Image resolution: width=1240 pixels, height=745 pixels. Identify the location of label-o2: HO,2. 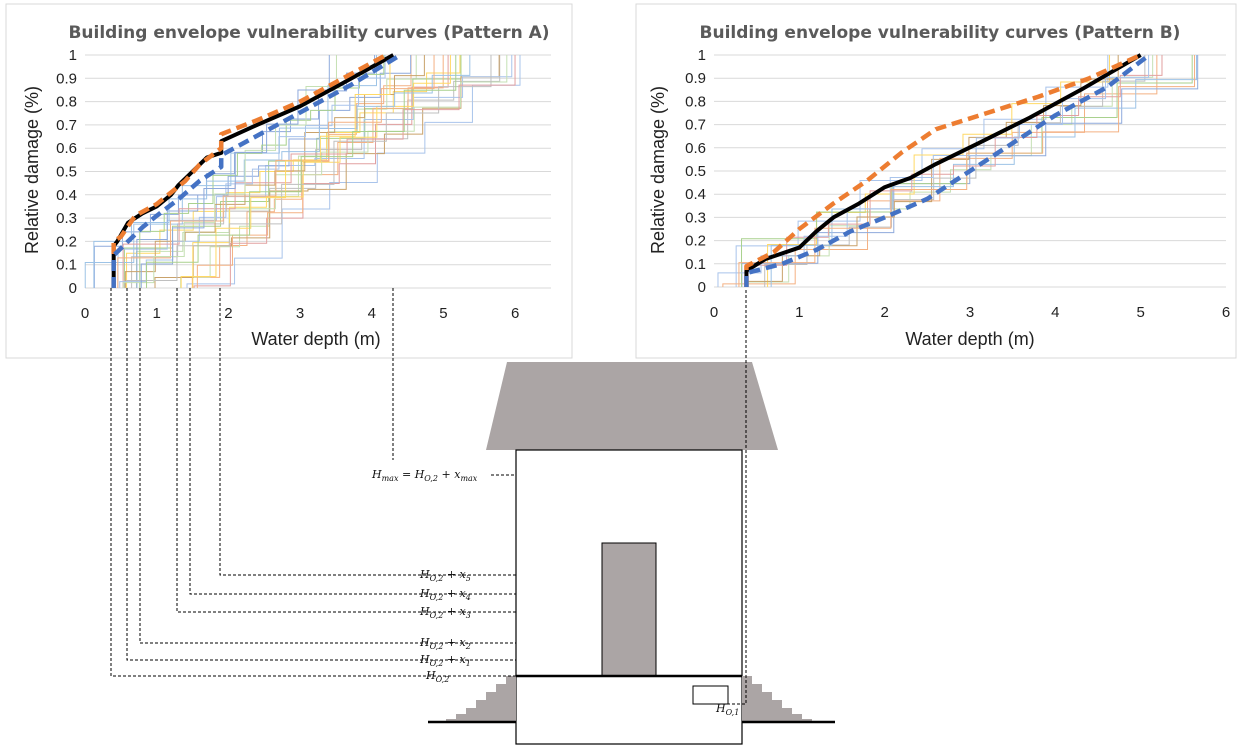
(437, 676).